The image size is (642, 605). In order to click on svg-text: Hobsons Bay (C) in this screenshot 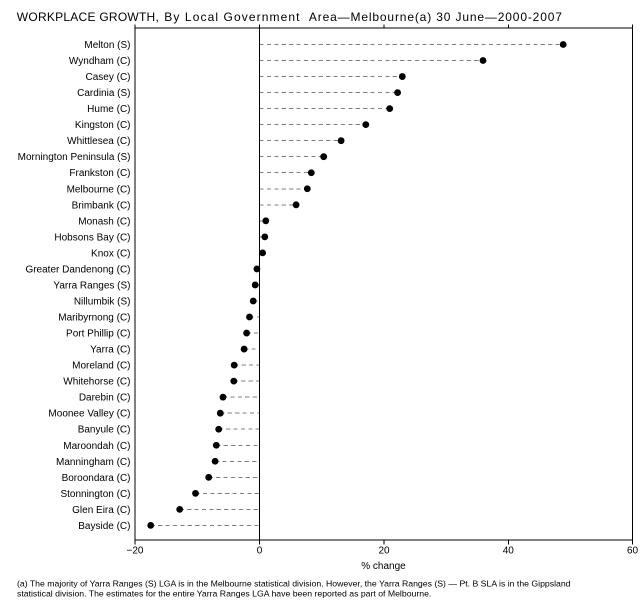, I will do `click(92, 237)`.